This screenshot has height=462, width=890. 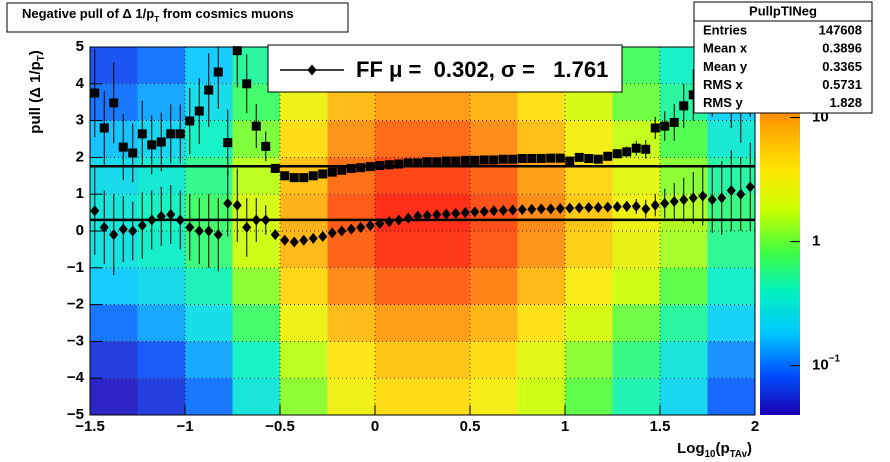 I want to click on x-tick-label: 2, so click(x=755, y=426).